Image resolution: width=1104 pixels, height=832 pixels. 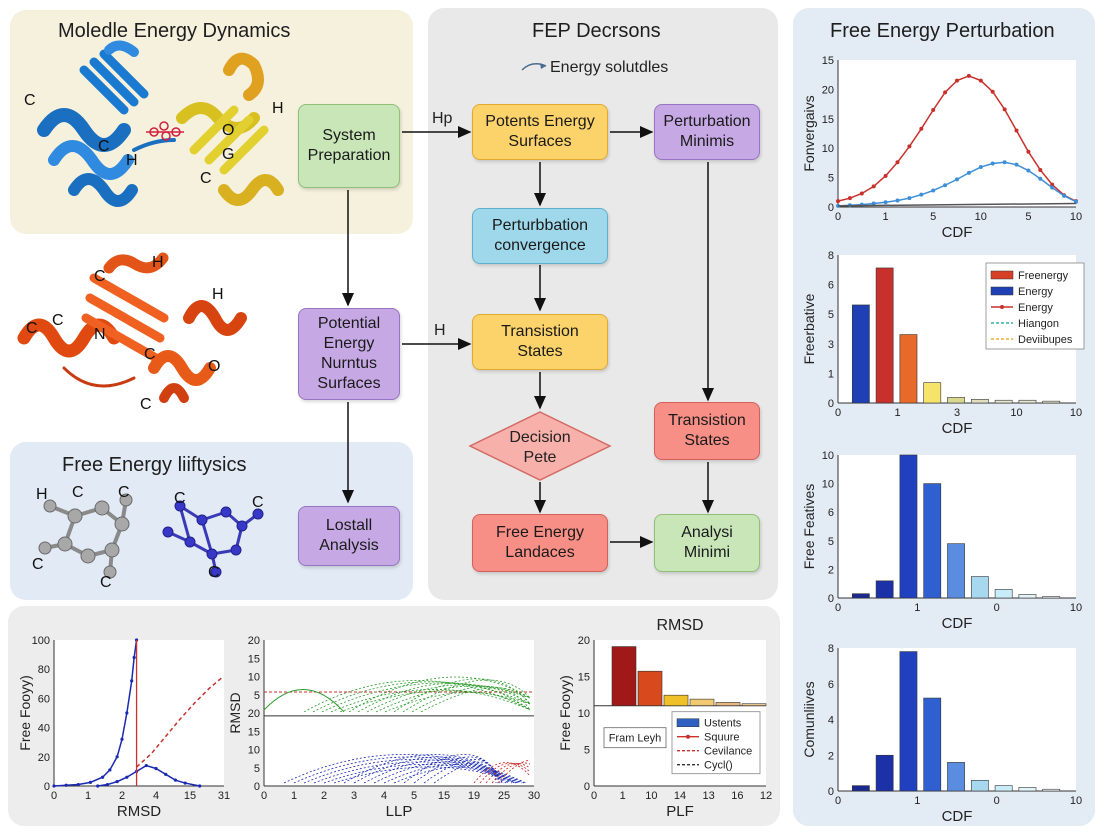 What do you see at coordinates (1076, 801) in the screenshot?
I see `x-tick-label: 10` at bounding box center [1076, 801].